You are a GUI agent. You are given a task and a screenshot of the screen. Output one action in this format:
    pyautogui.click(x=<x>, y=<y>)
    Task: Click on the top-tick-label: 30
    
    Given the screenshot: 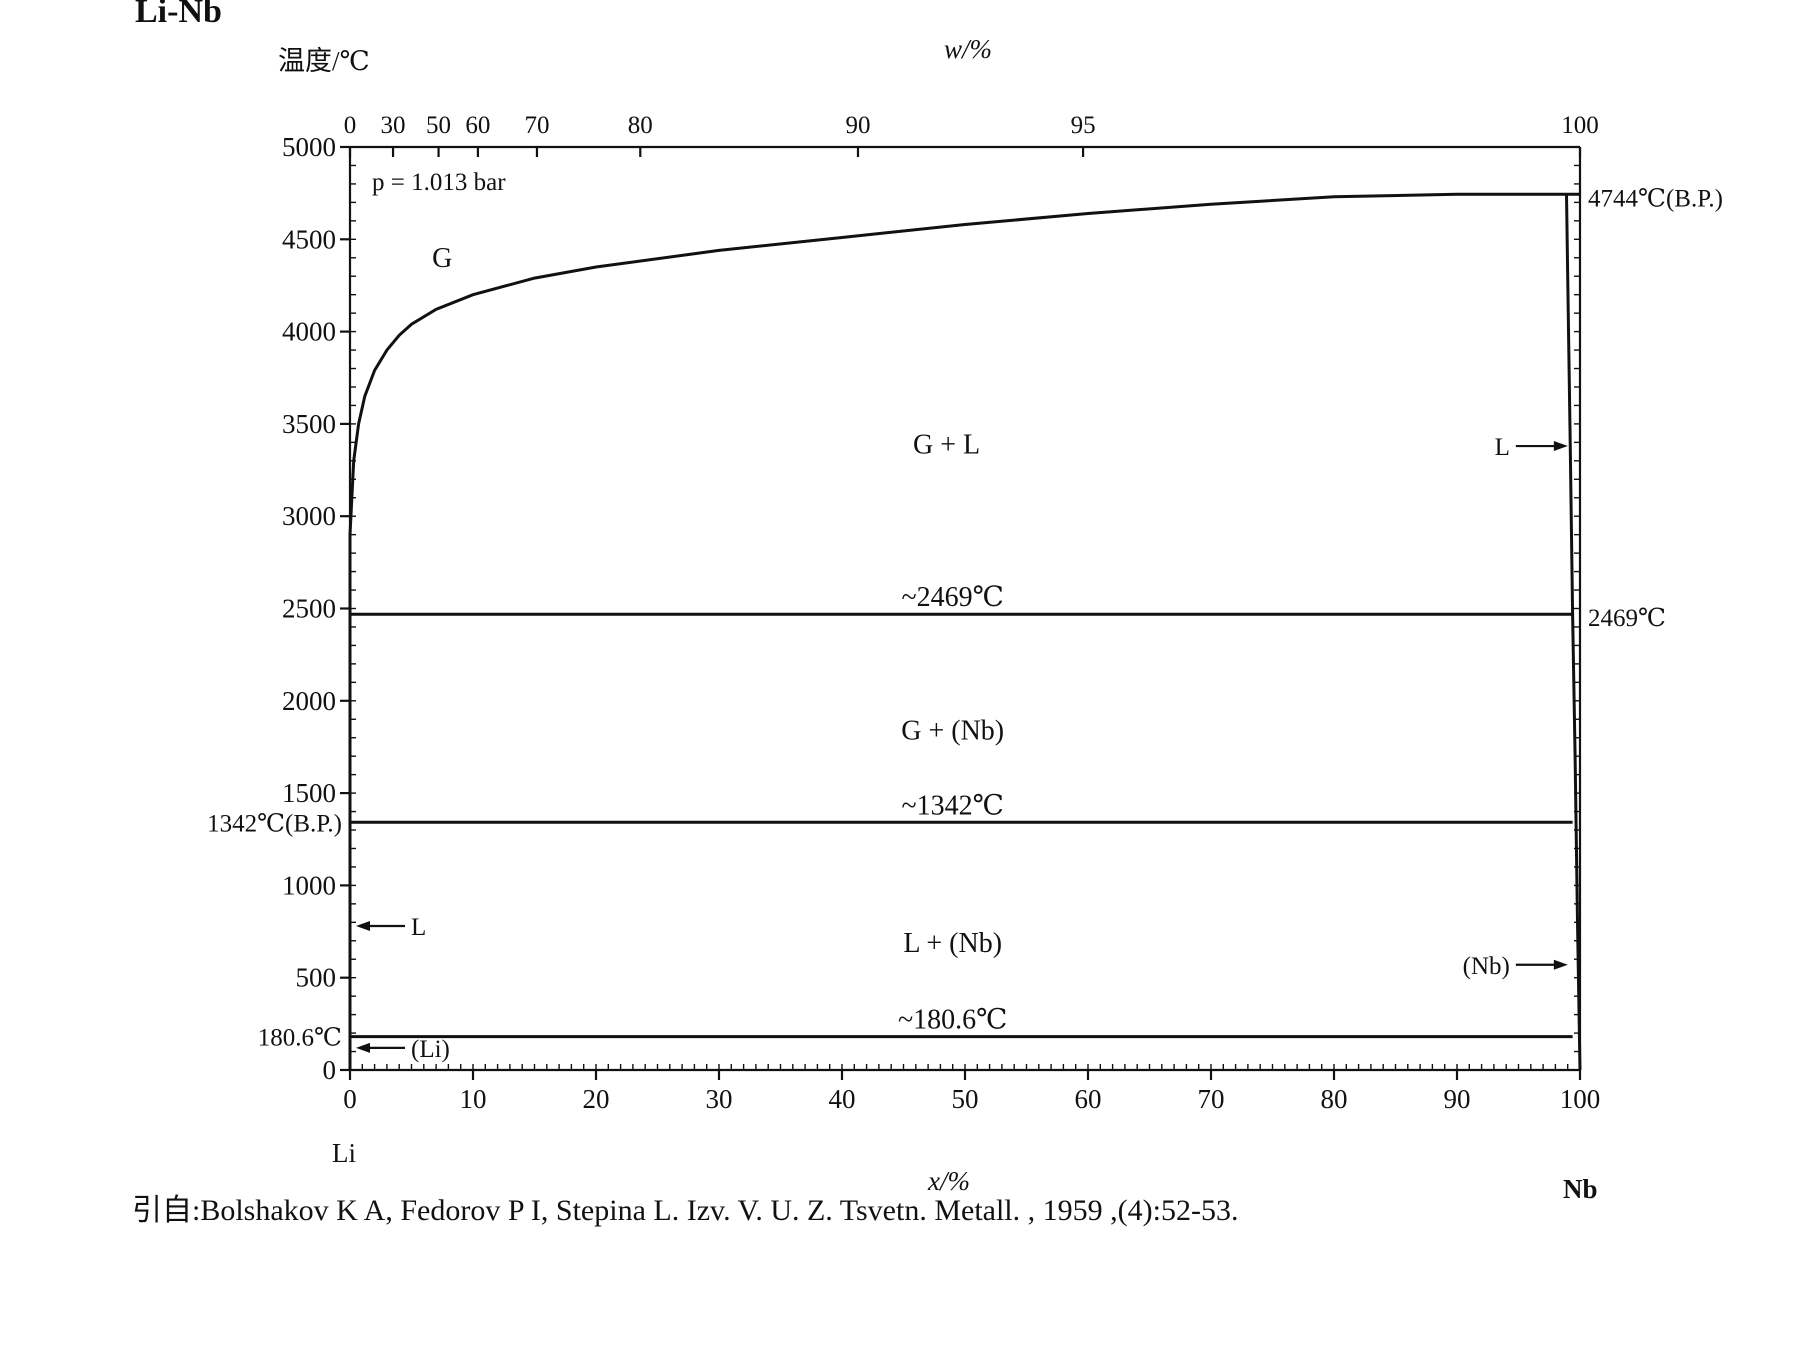 What is the action you would take?
    pyautogui.click(x=393, y=125)
    